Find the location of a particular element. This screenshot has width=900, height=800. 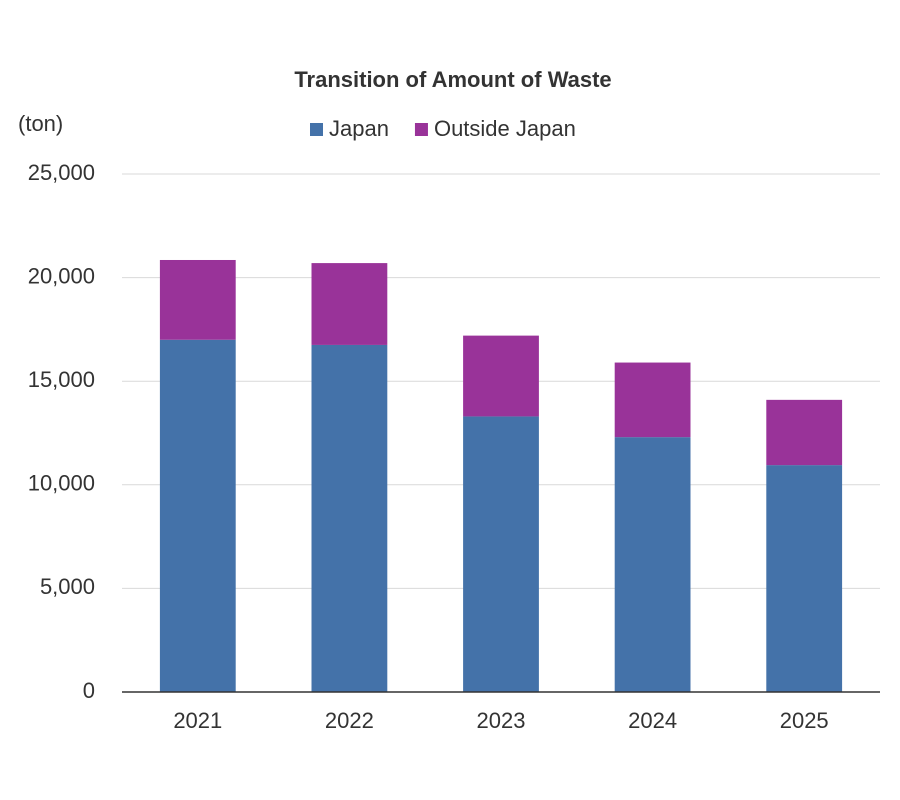

x-tick-label: 2023 is located at coordinates (501, 720).